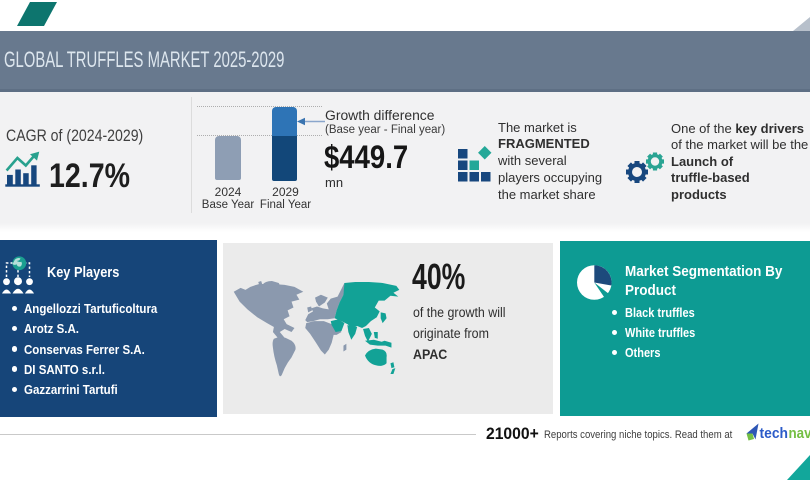 Image resolution: width=810 pixels, height=480 pixels. Describe the element at coordinates (799, 433) in the screenshot. I see `svg-text: navio` at that location.